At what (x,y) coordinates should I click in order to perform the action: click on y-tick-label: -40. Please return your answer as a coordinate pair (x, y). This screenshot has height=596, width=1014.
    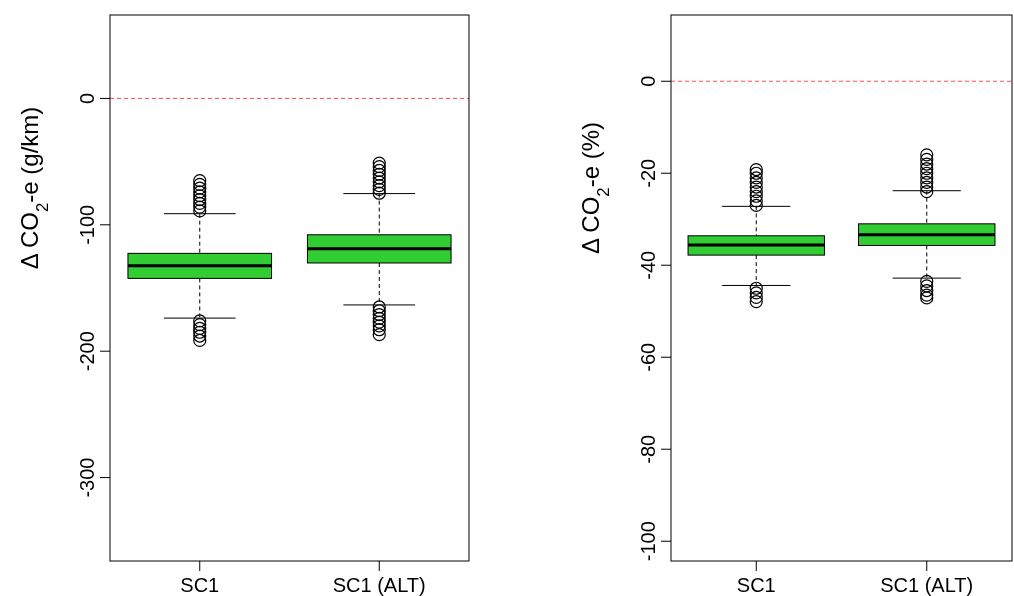
    Looking at the image, I should click on (648, 265).